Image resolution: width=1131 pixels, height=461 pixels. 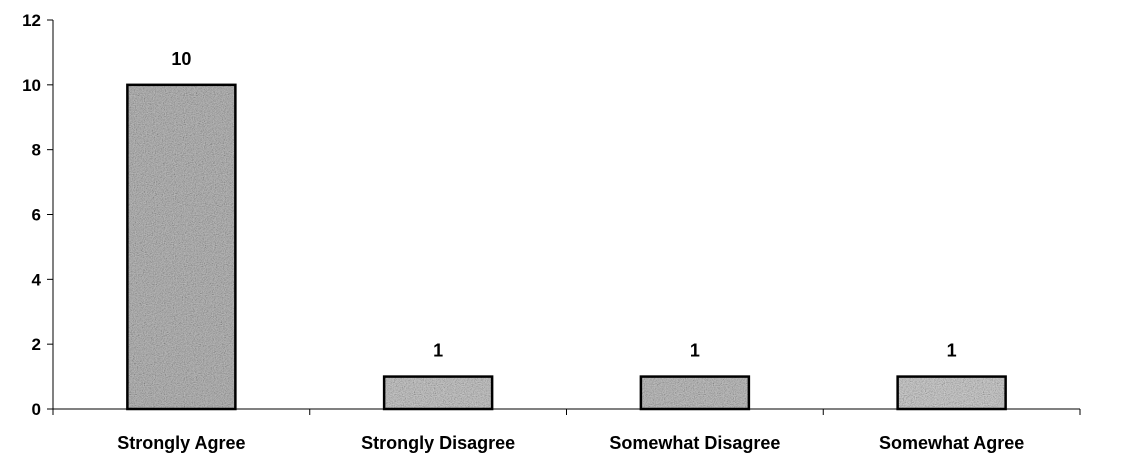 I want to click on y-tick-label: 6, so click(x=36, y=215).